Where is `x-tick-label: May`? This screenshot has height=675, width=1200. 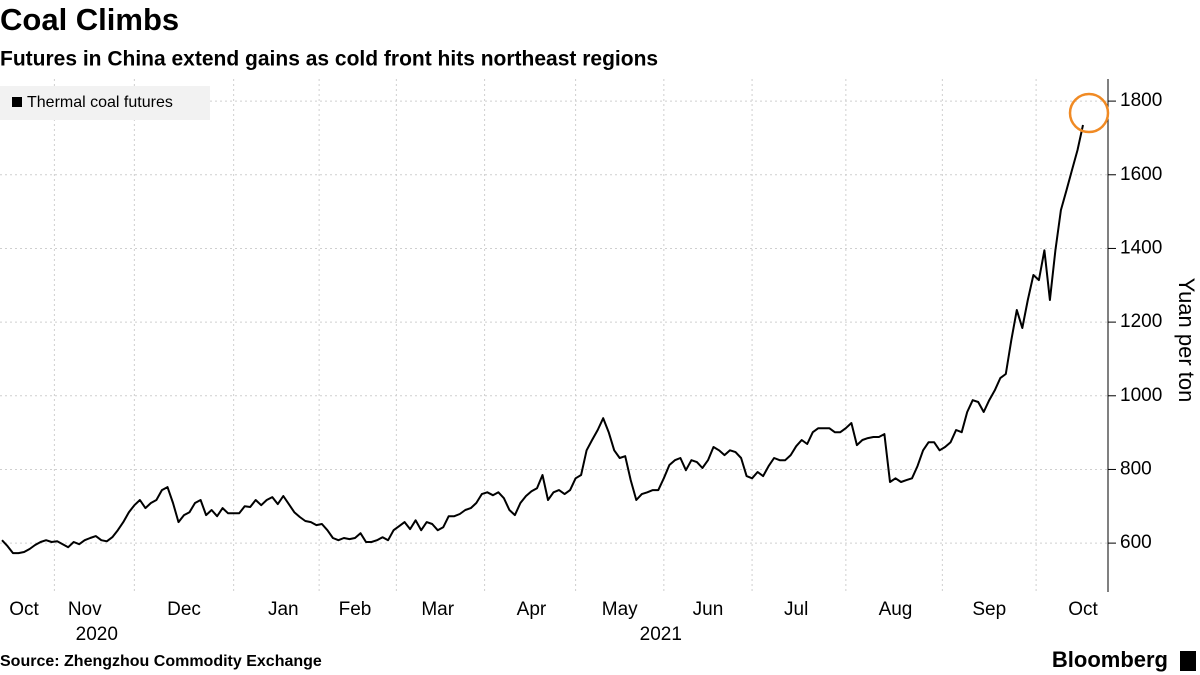 x-tick-label: May is located at coordinates (620, 609).